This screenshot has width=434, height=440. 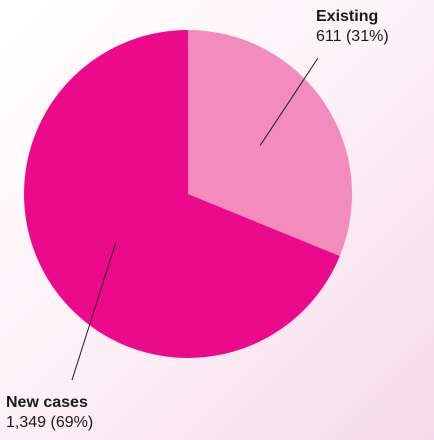 I want to click on label-new-cases-value: 1,349 (69%), so click(x=50, y=422).